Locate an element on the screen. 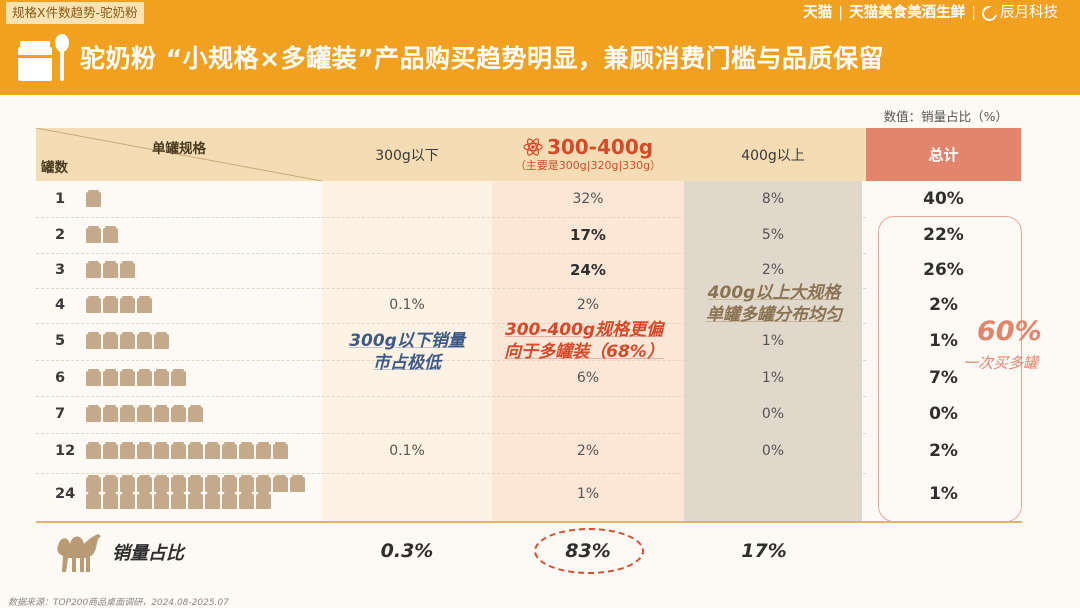 The width and height of the screenshot is (1080, 608). annotation-mid-line2: 向于多罐装（68%） is located at coordinates (584, 352).